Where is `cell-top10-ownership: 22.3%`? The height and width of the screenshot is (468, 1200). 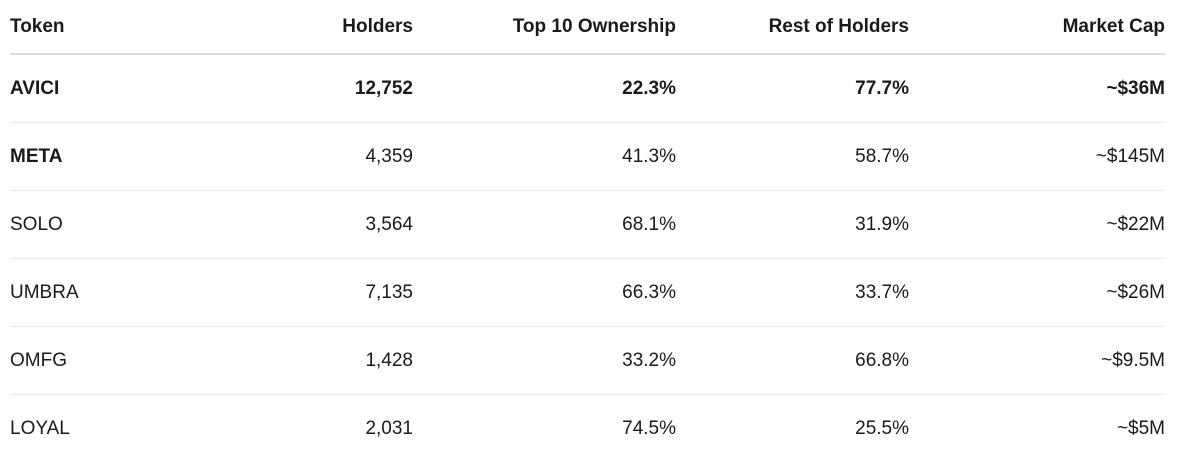 cell-top10-ownership: 22.3% is located at coordinates (544, 88).